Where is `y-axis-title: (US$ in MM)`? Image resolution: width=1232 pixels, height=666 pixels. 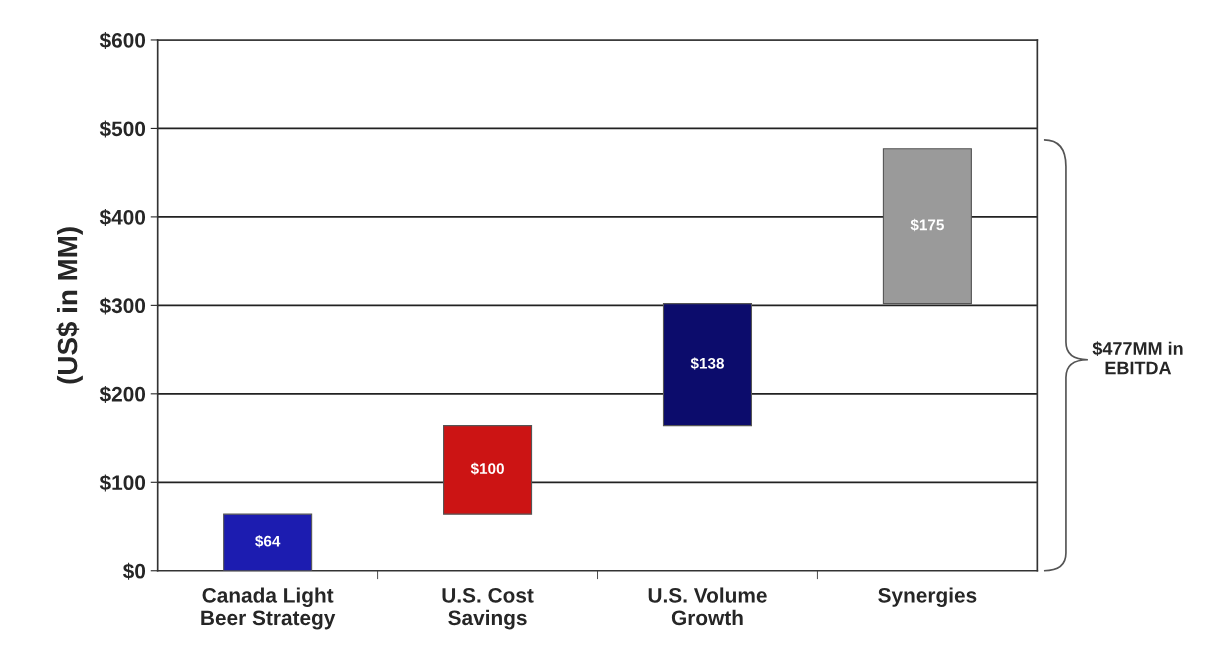
y-axis-title: (US$ in MM) is located at coordinates (69, 305).